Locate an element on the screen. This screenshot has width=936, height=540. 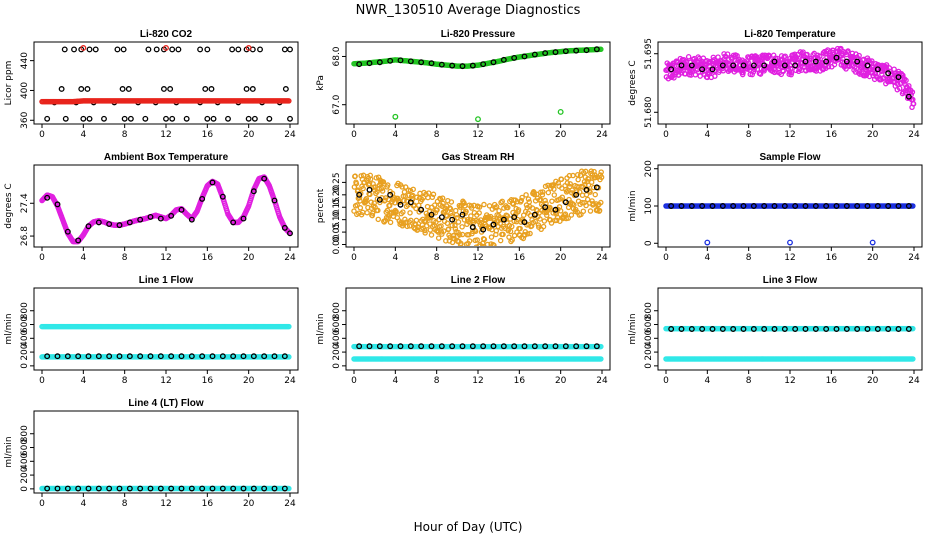
panel-title: Line 3 Flow is located at coordinates (790, 280).